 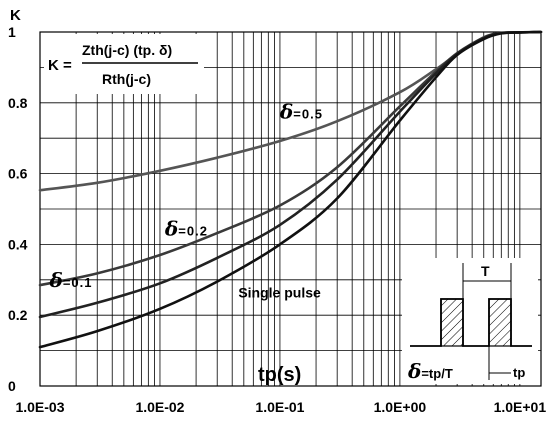 I want to click on y-tick-label: 0.8, so click(x=18, y=103).